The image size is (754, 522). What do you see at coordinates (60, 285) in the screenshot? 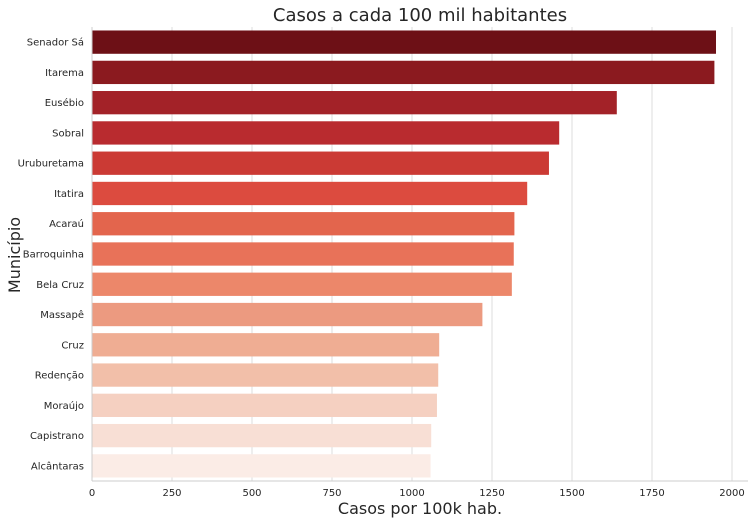
I see `y-tick-label: Bela Cruz` at bounding box center [60, 285].